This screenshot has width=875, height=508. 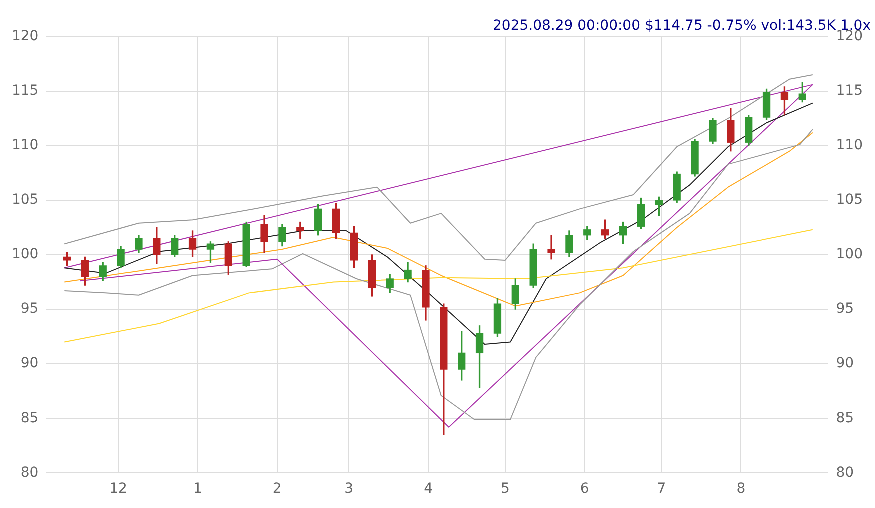 What do you see at coordinates (850, 90) in the screenshot?
I see `y2-tick-label: 115` at bounding box center [850, 90].